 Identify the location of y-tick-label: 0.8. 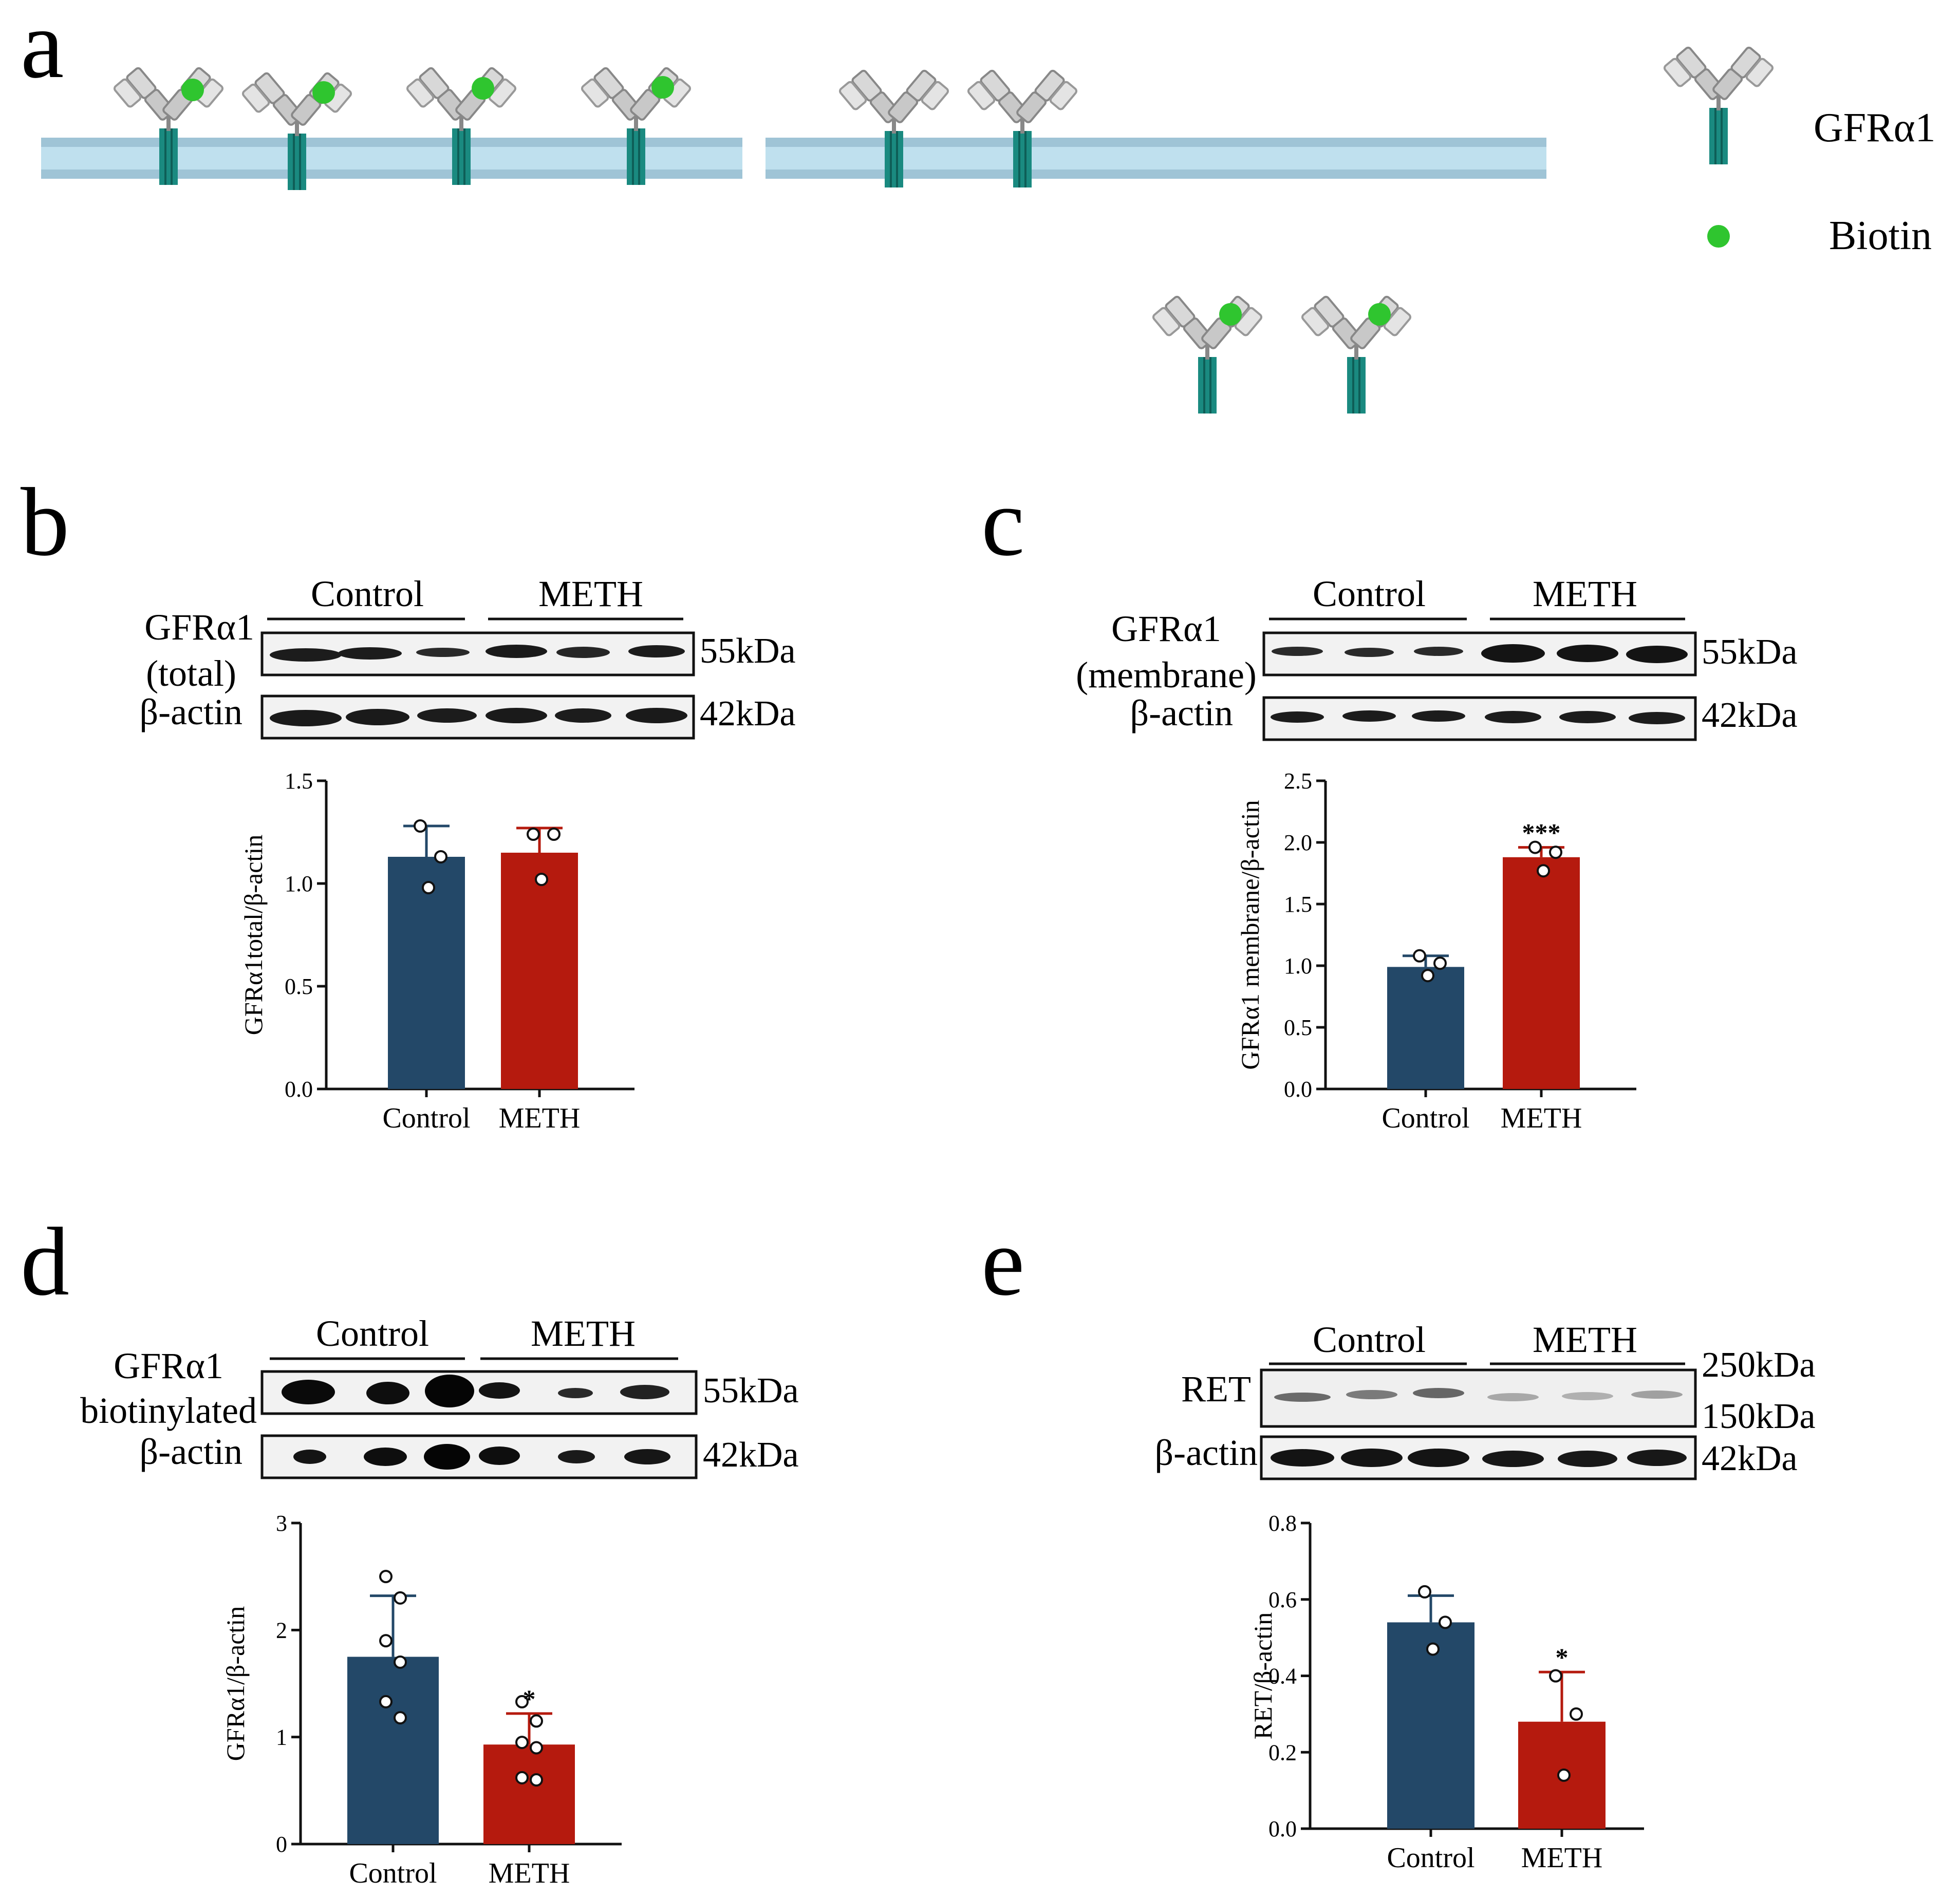
(1282, 1523).